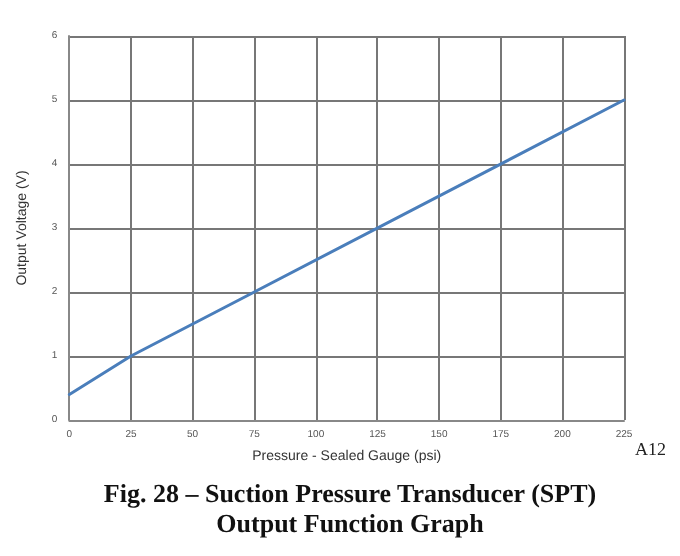  Describe the element at coordinates (650, 449) in the screenshot. I see `text: A12` at that location.